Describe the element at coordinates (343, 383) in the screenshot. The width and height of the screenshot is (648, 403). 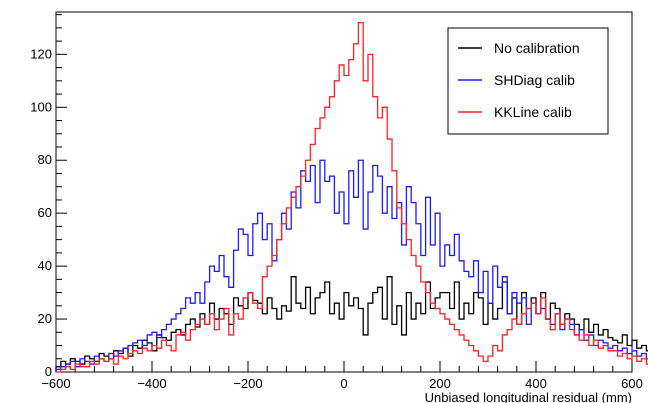
I see `x-tick-label: 0` at that location.